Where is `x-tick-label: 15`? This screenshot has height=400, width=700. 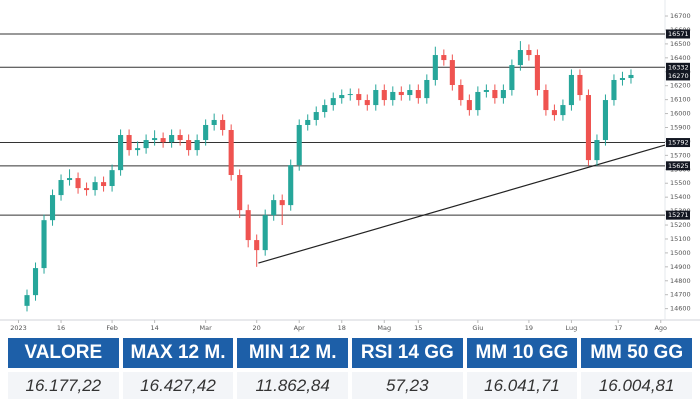 x-tick-label: 15 is located at coordinates (418, 328).